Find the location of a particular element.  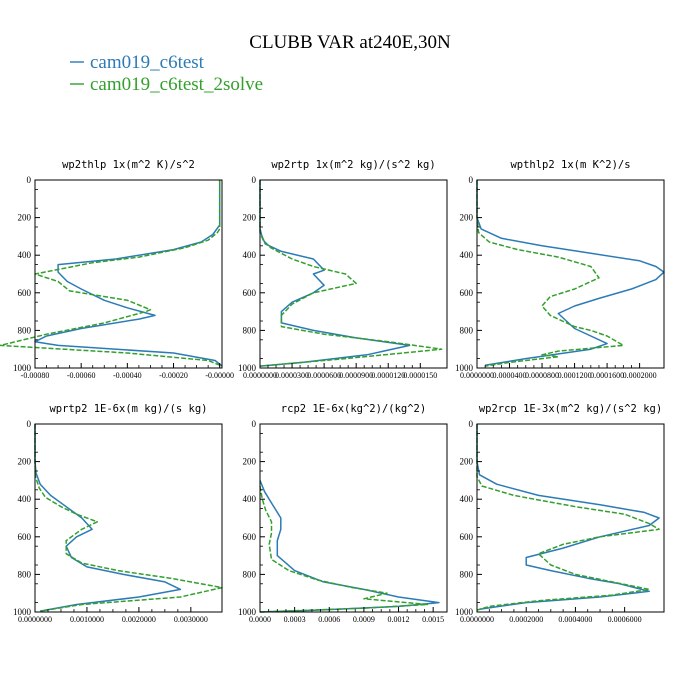

legend-label-1: cam019_c6test is located at coordinates (147, 62).